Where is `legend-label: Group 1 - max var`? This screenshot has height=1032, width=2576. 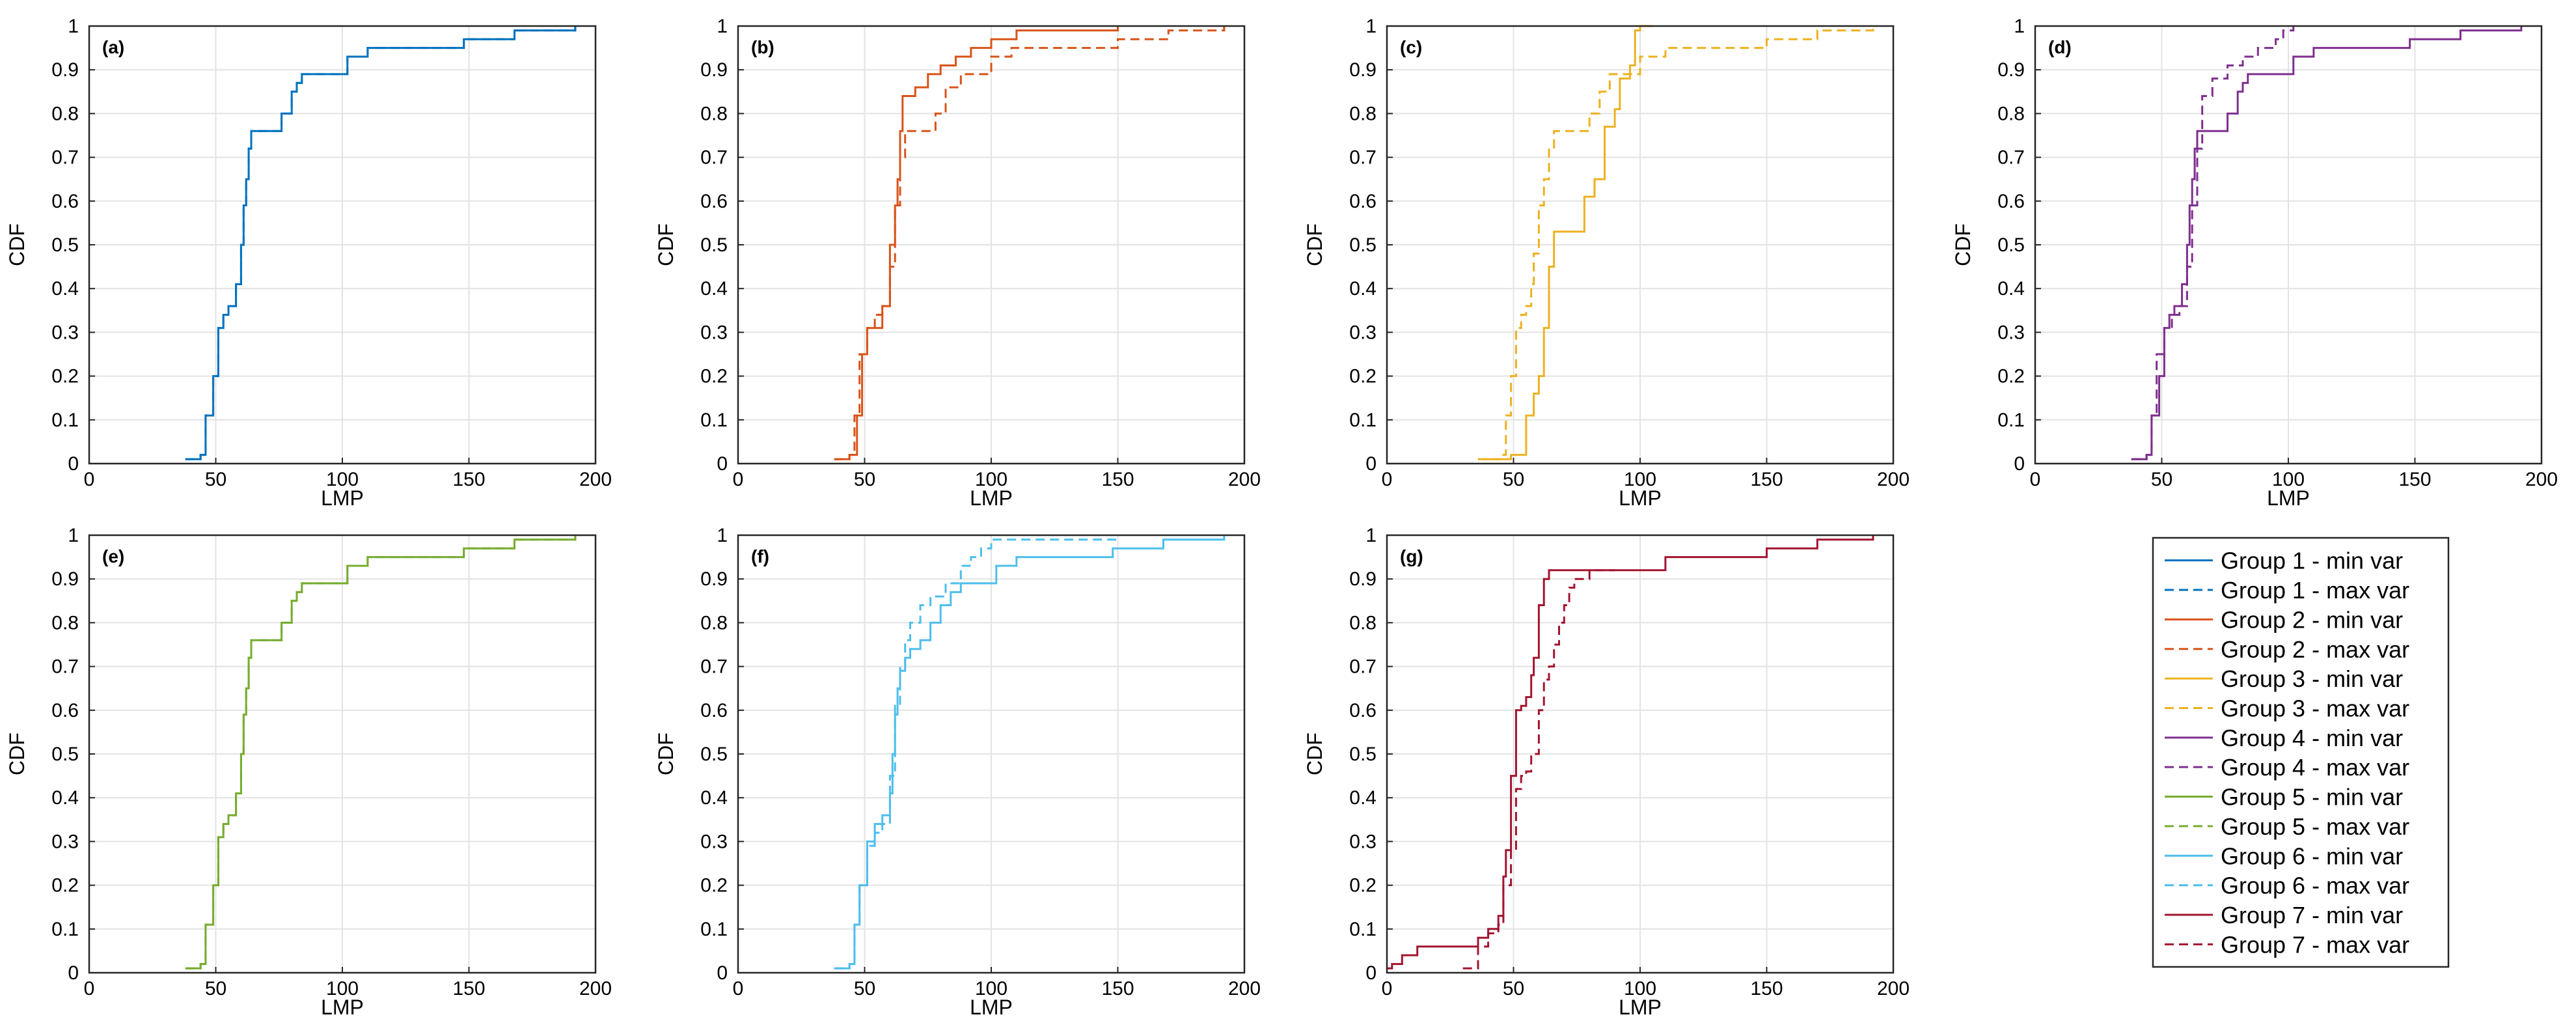
legend-label: Group 1 - max var is located at coordinates (2315, 591).